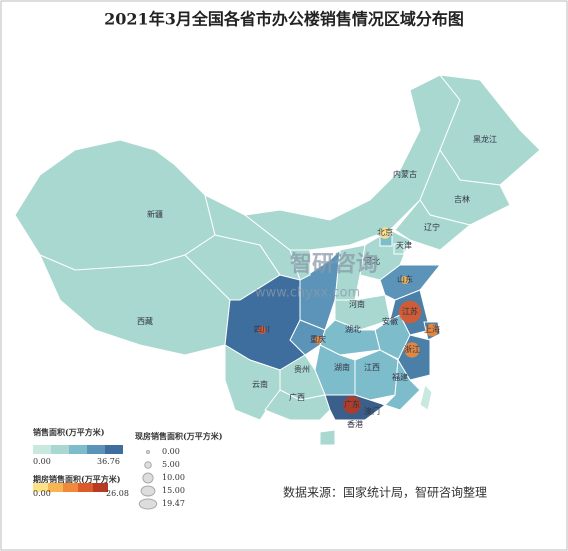 The width and height of the screenshot is (568, 551). Describe the element at coordinates (179, 436) in the screenshot. I see `legend-current-title: 现房销售面积(万平方米)` at that location.